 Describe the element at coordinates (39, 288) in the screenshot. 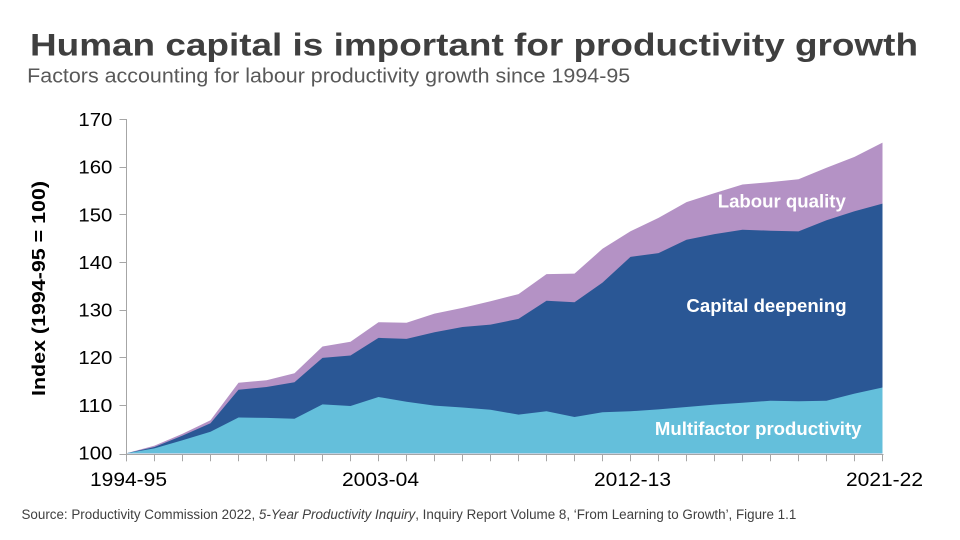

I see `svg-text: Index (1994-95 = 100)` at that location.